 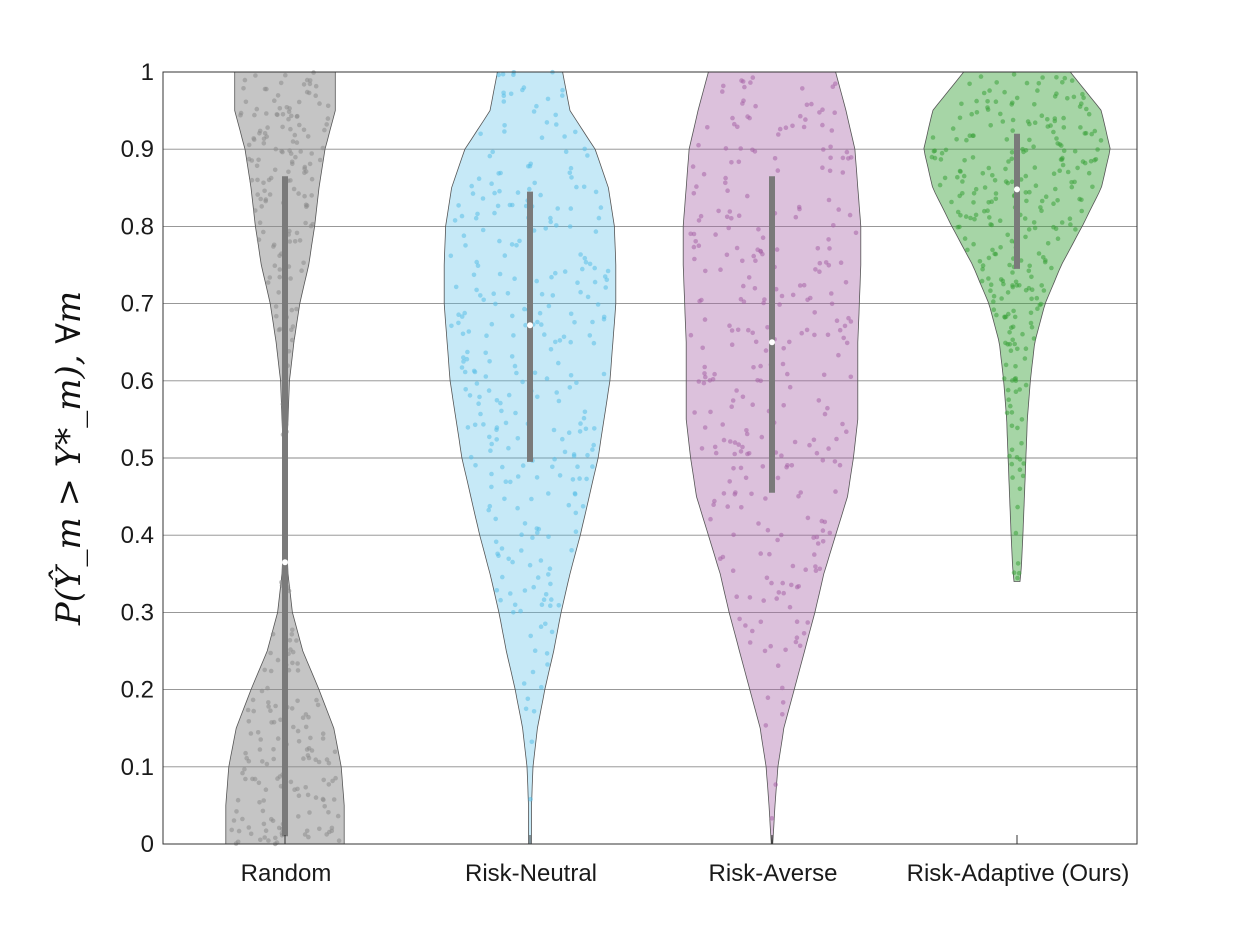 What do you see at coordinates (137, 226) in the screenshot?
I see `y-tick-label: 0.8` at bounding box center [137, 226].